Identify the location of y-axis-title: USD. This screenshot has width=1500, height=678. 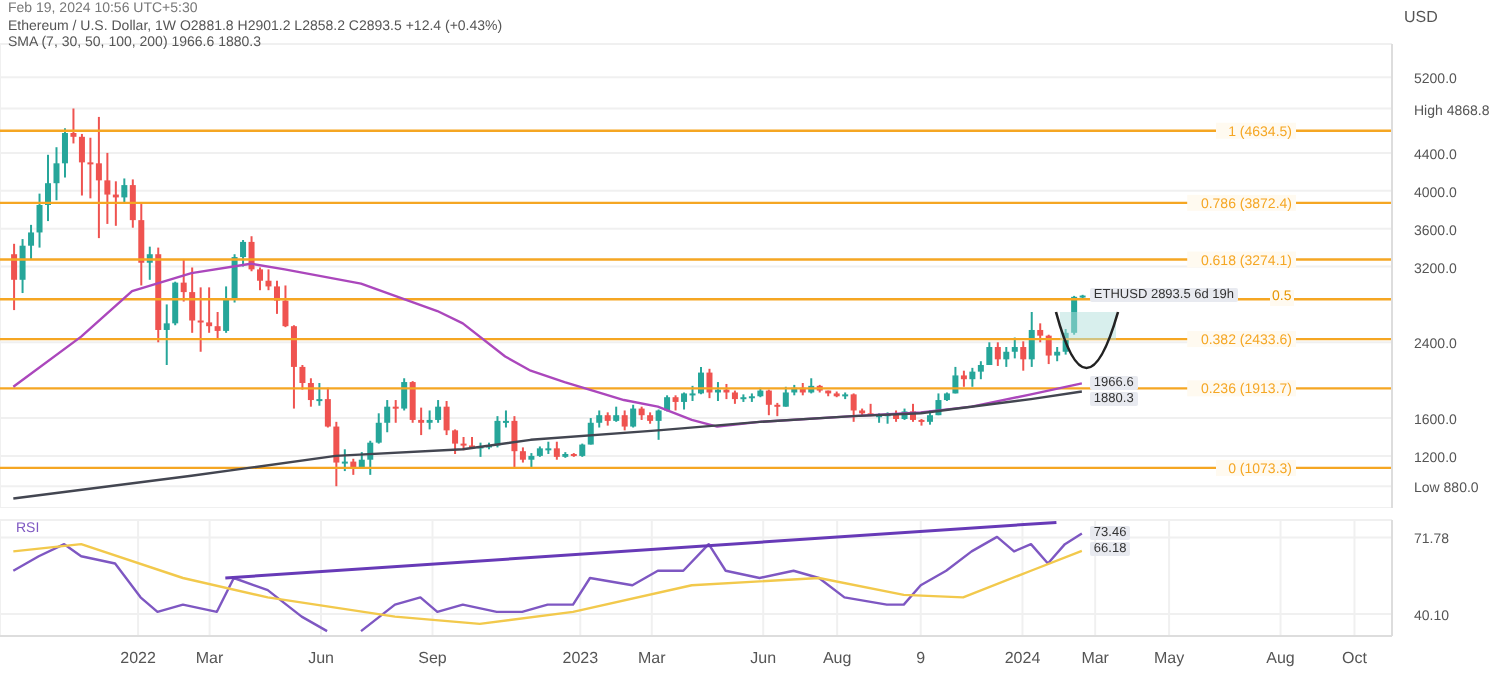
(1421, 17).